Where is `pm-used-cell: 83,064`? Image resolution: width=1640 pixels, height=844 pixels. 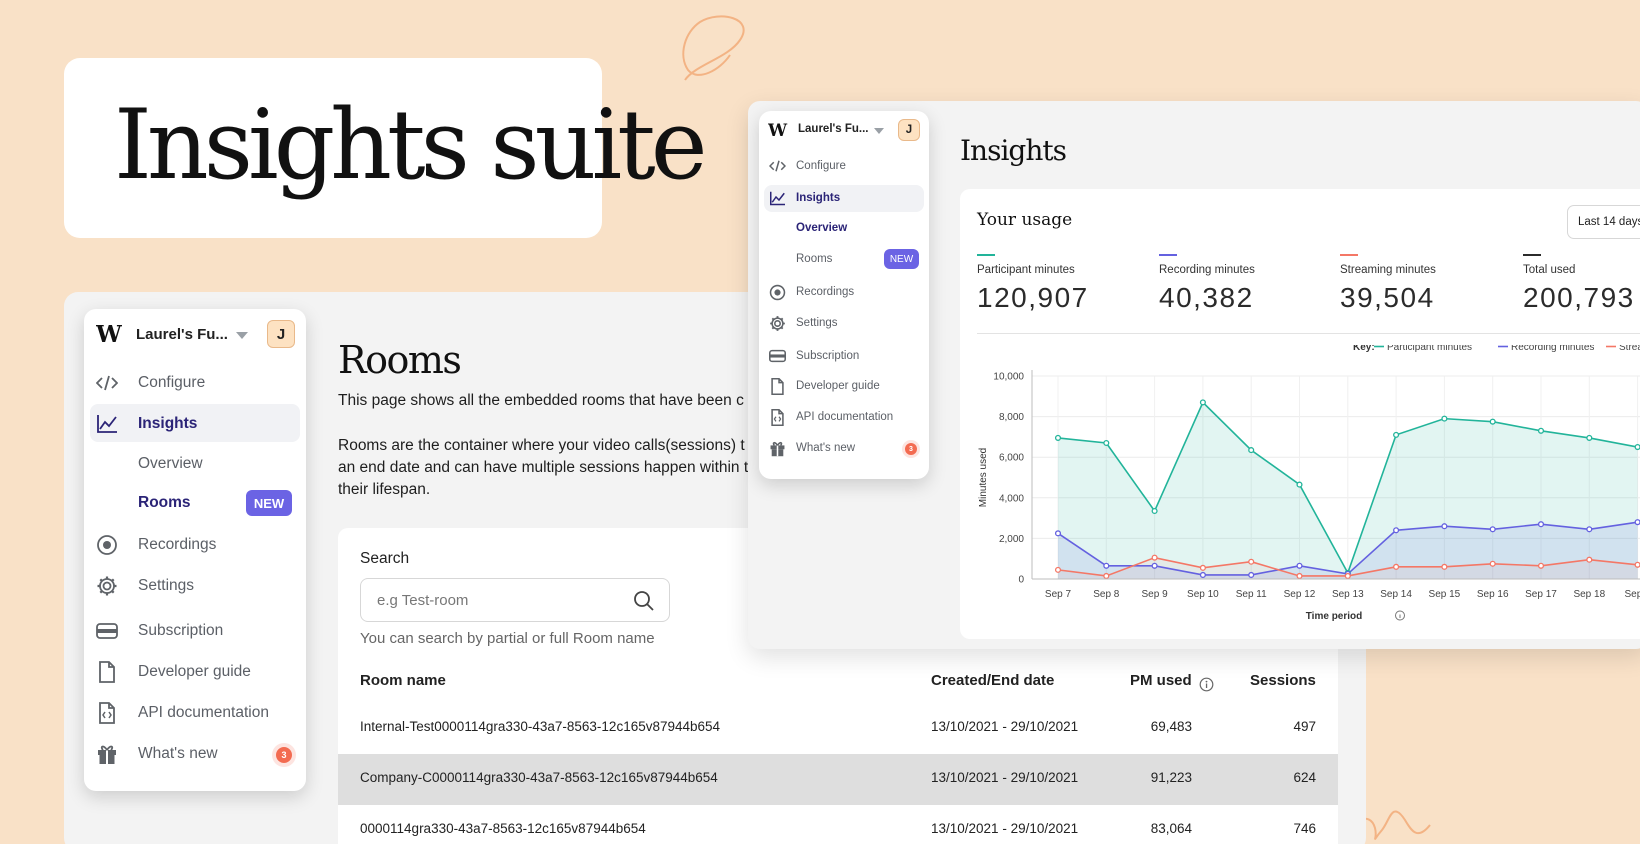
pm-used-cell: 83,064 is located at coordinates (1171, 828).